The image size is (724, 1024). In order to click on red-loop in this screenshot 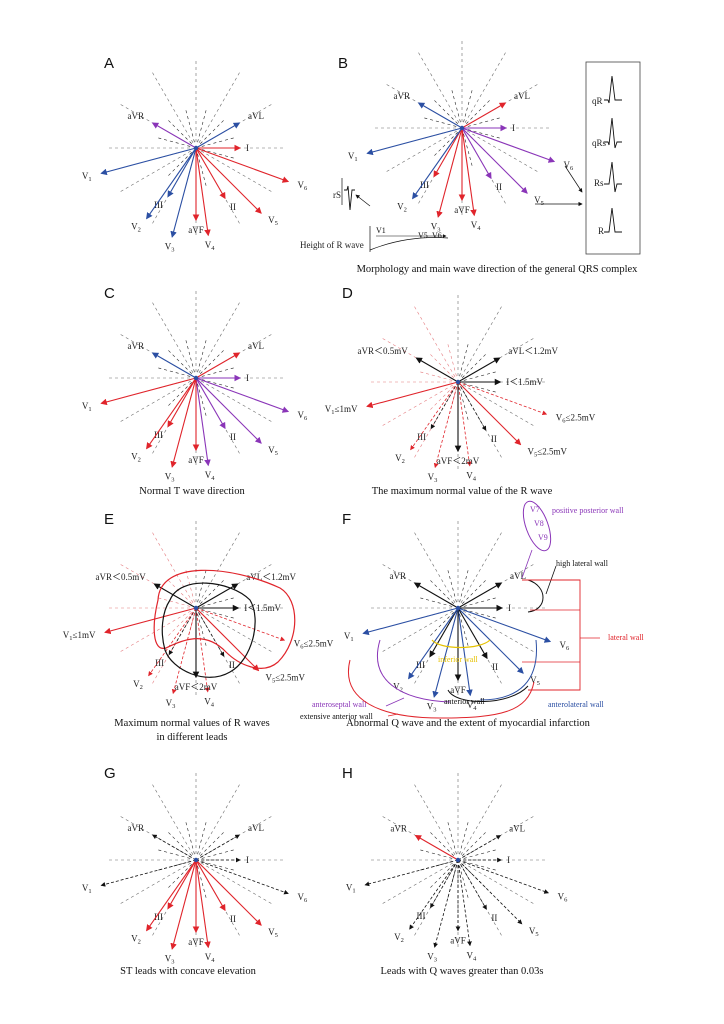, I will do `click(224, 619)`.